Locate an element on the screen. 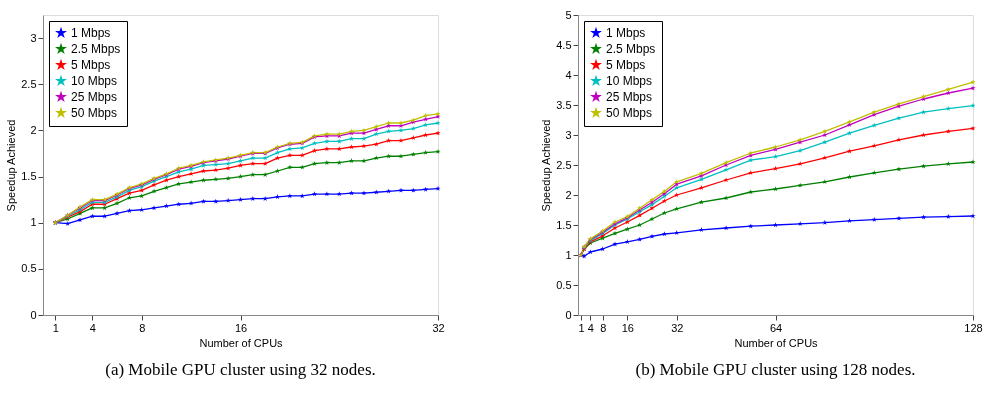  text: (a) Mobile GPU cluster using 32 nodes. is located at coordinates (240, 369).